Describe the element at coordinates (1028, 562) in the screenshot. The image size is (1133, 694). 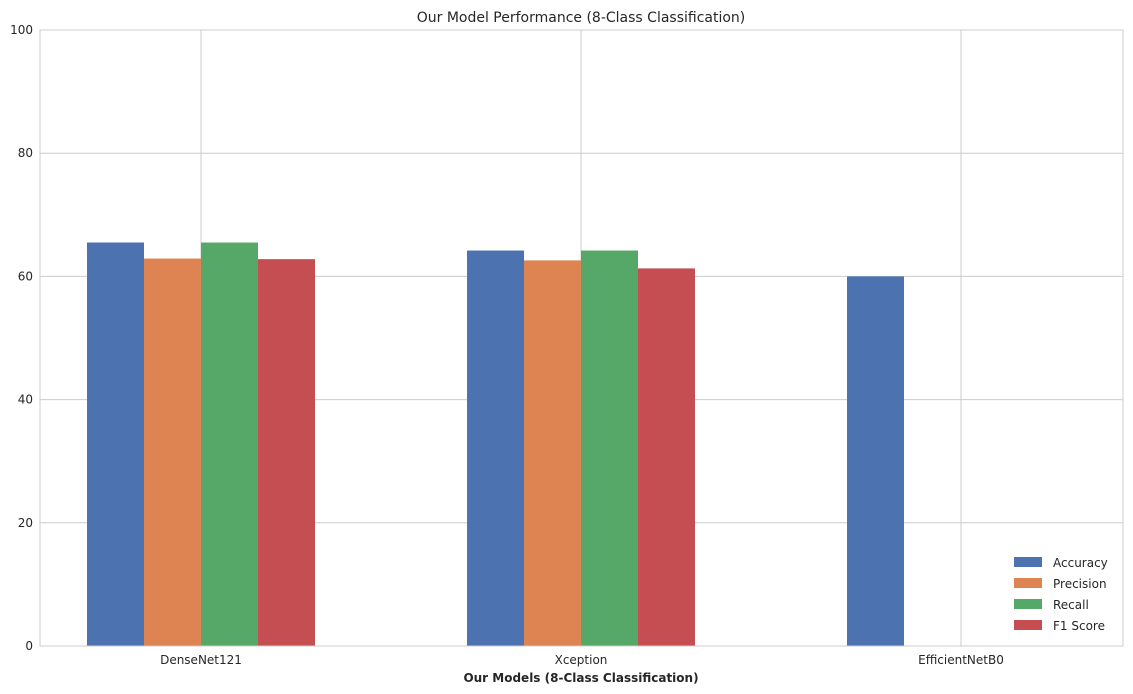
I see `legend-swatch-accuracy` at that location.